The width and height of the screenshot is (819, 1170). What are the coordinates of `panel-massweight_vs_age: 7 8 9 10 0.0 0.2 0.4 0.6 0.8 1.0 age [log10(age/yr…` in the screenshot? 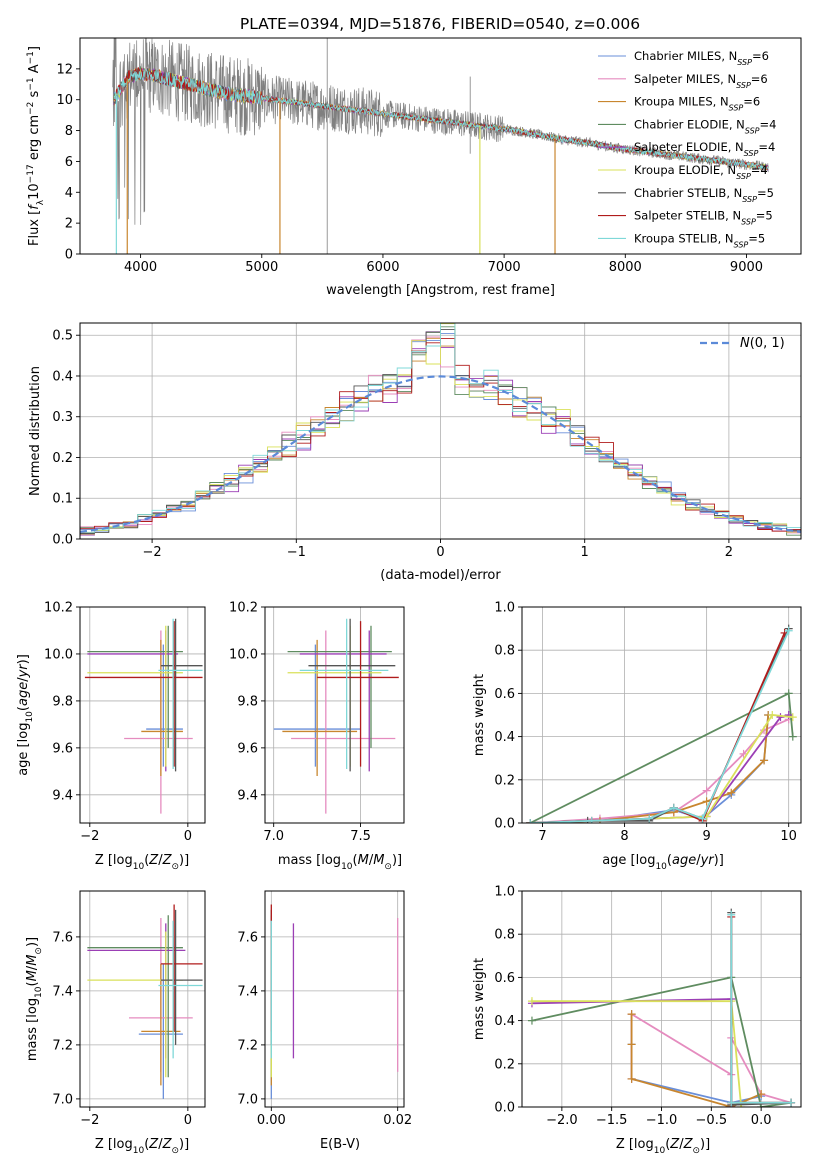 It's located at (637, 736).